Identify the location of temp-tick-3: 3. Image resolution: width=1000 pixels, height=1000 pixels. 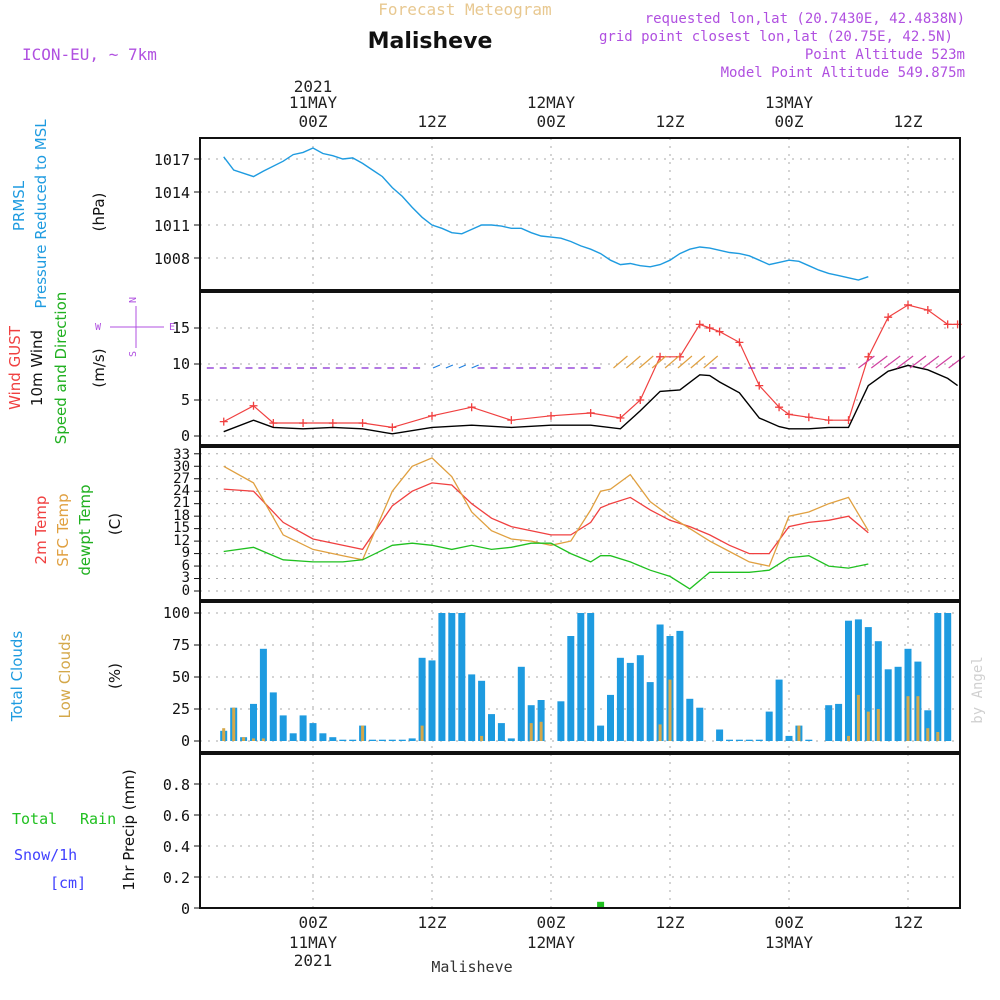
(186, 578).